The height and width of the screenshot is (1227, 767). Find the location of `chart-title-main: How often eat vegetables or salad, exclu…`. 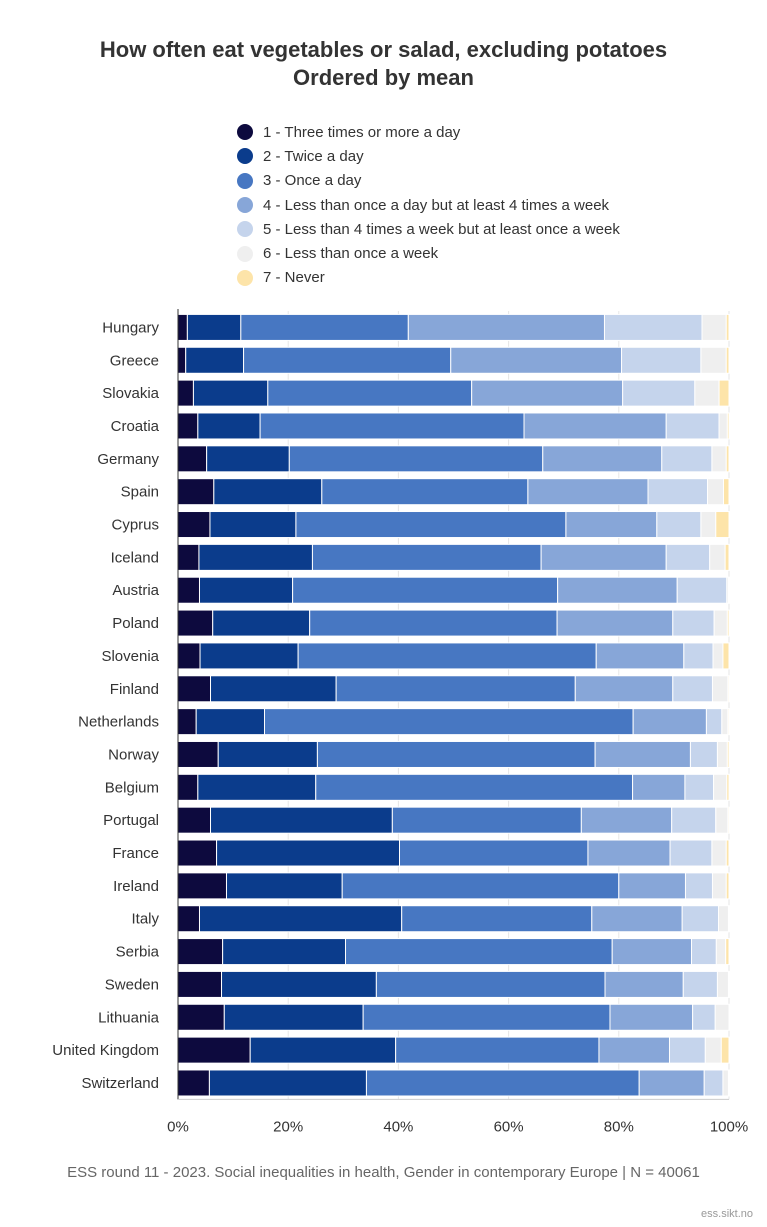

chart-title-main: How often eat vegetables or salad, exclu… is located at coordinates (383, 49).